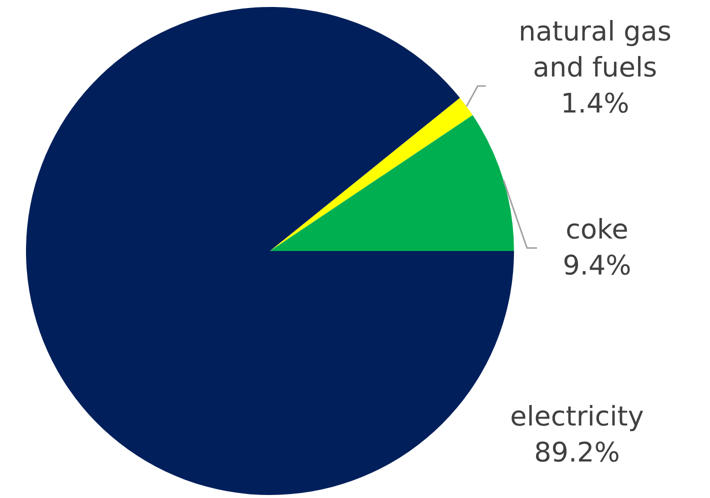 The height and width of the screenshot is (498, 710). Describe the element at coordinates (595, 50) in the screenshot. I see `slice-label: natural gas and fuels` at that location.